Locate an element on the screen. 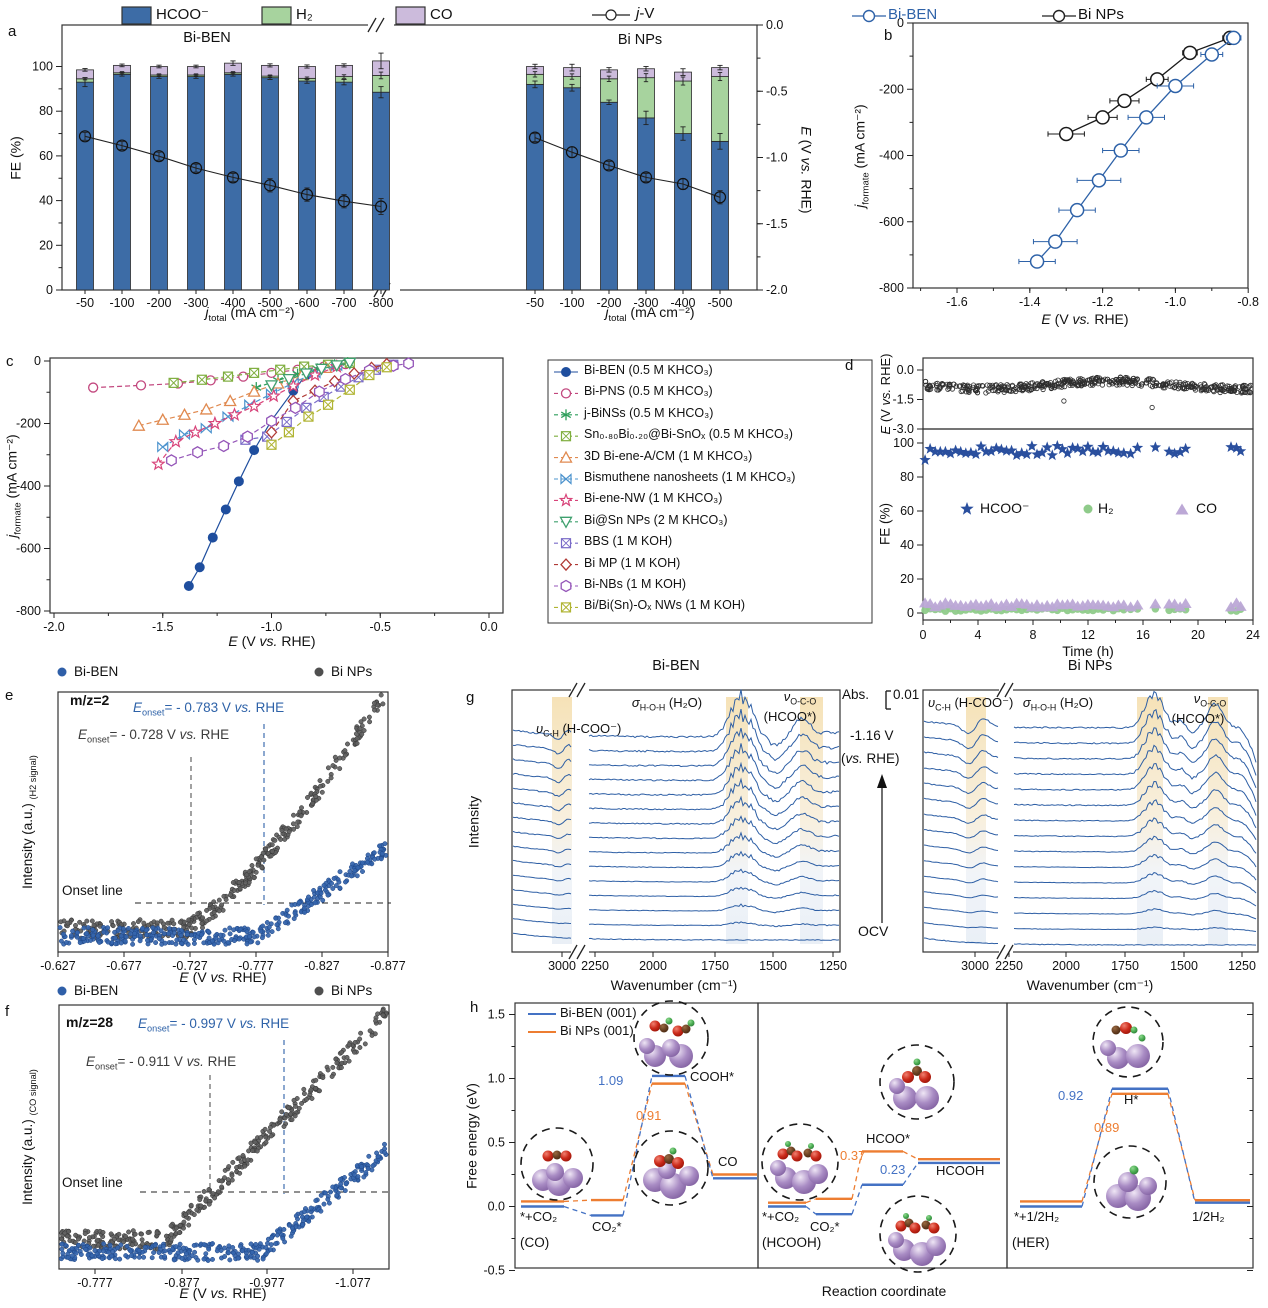  svg-text: -3.0 is located at coordinates (903, 429).